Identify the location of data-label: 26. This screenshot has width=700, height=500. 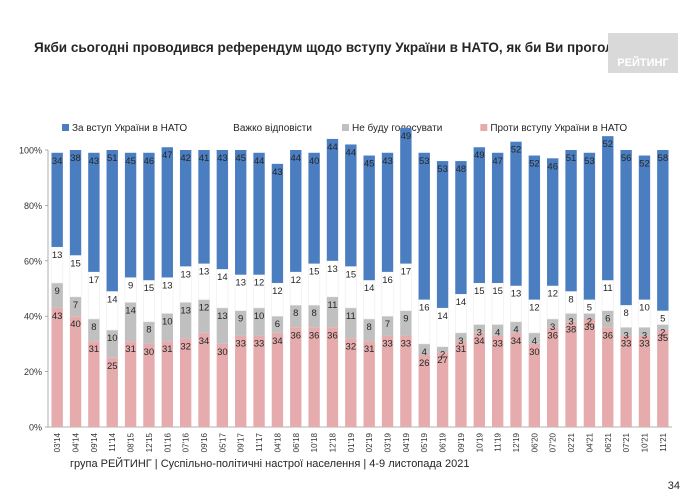
(424, 363).